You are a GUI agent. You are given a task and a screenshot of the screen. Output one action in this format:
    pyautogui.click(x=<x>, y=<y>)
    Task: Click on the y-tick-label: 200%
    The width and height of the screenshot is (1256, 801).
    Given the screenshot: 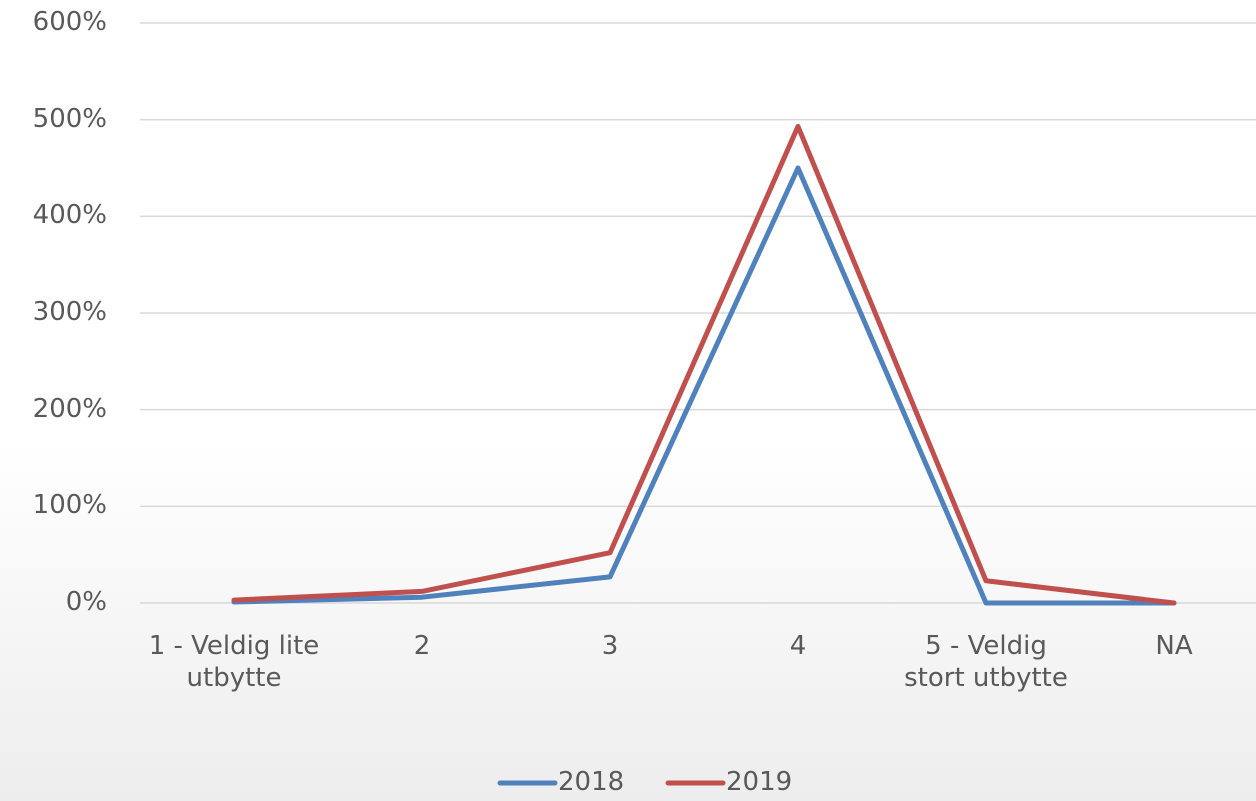 What is the action you would take?
    pyautogui.click(x=69, y=408)
    